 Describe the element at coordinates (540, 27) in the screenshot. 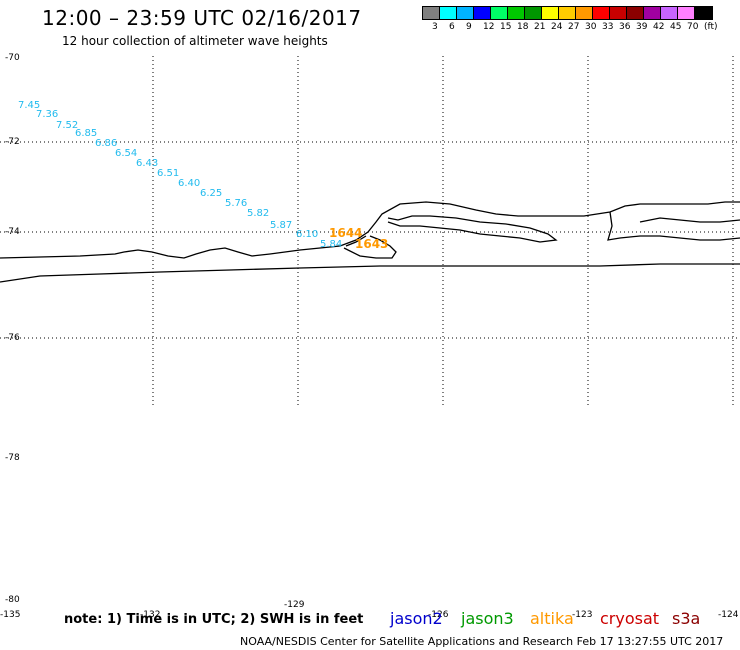

I see `scale-label: 21` at that location.